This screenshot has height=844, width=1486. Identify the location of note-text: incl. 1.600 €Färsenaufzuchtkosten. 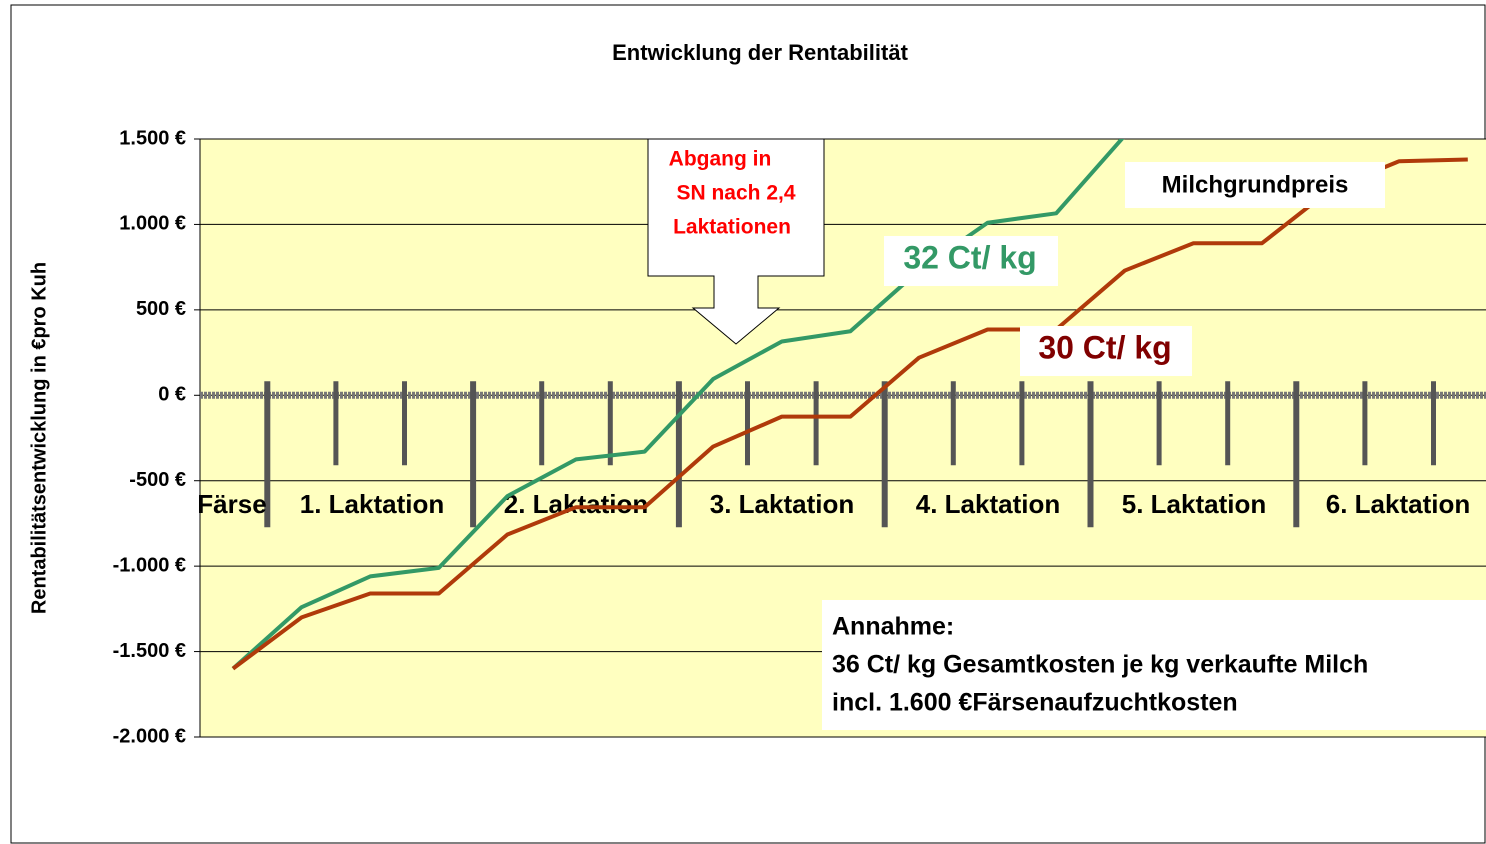
(1035, 703).